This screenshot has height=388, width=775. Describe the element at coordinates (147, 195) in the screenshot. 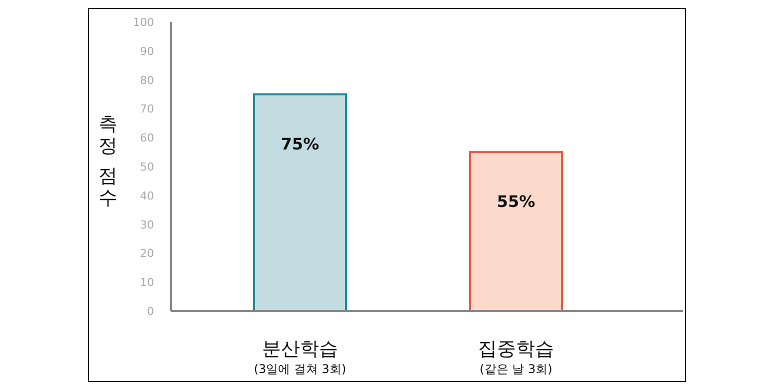

I see `y-tick-label: 40` at that location.